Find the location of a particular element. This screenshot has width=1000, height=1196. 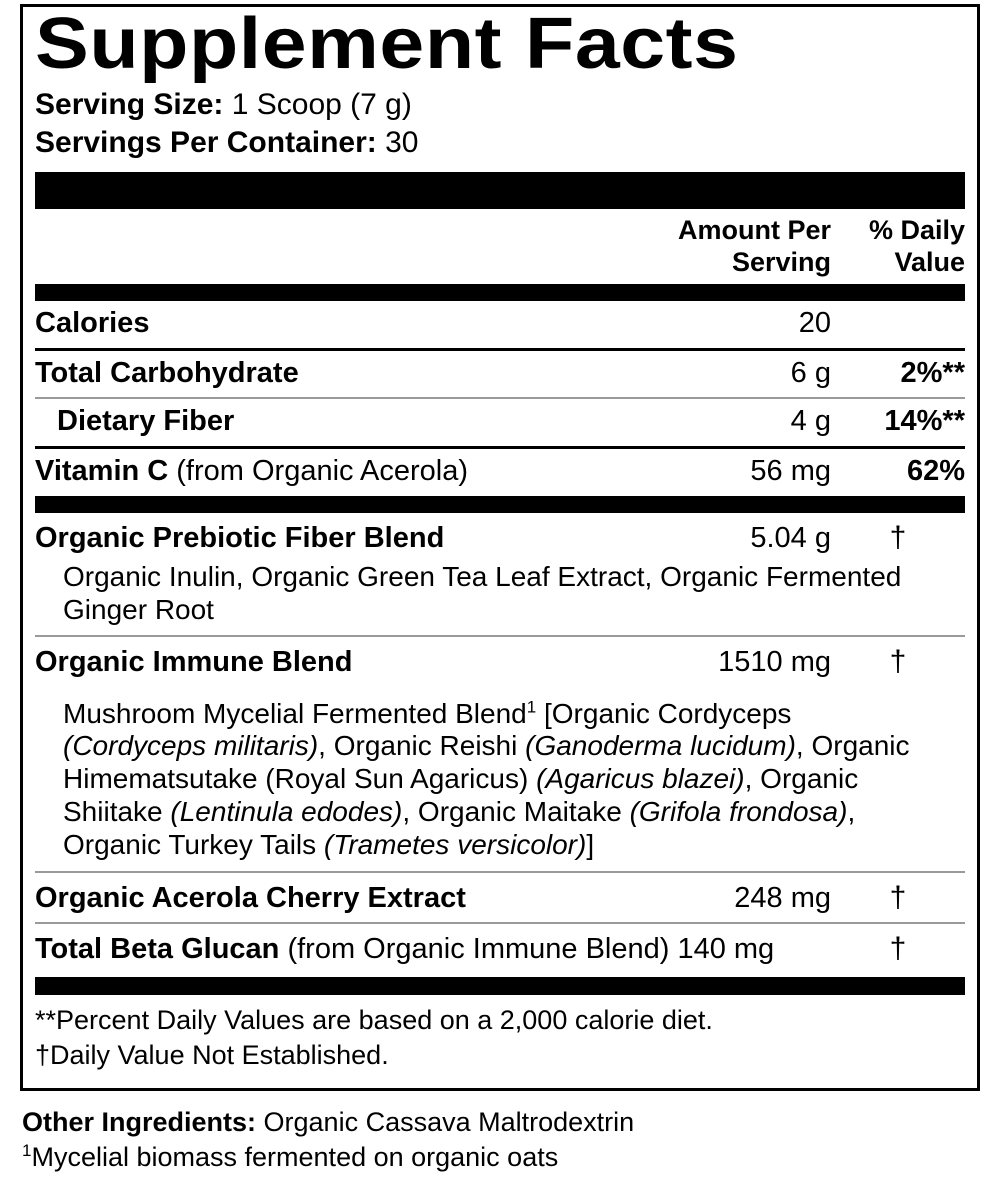

table-row-immune-blend: Organic Immune Blend 1510 mg † is located at coordinates (500, 661).